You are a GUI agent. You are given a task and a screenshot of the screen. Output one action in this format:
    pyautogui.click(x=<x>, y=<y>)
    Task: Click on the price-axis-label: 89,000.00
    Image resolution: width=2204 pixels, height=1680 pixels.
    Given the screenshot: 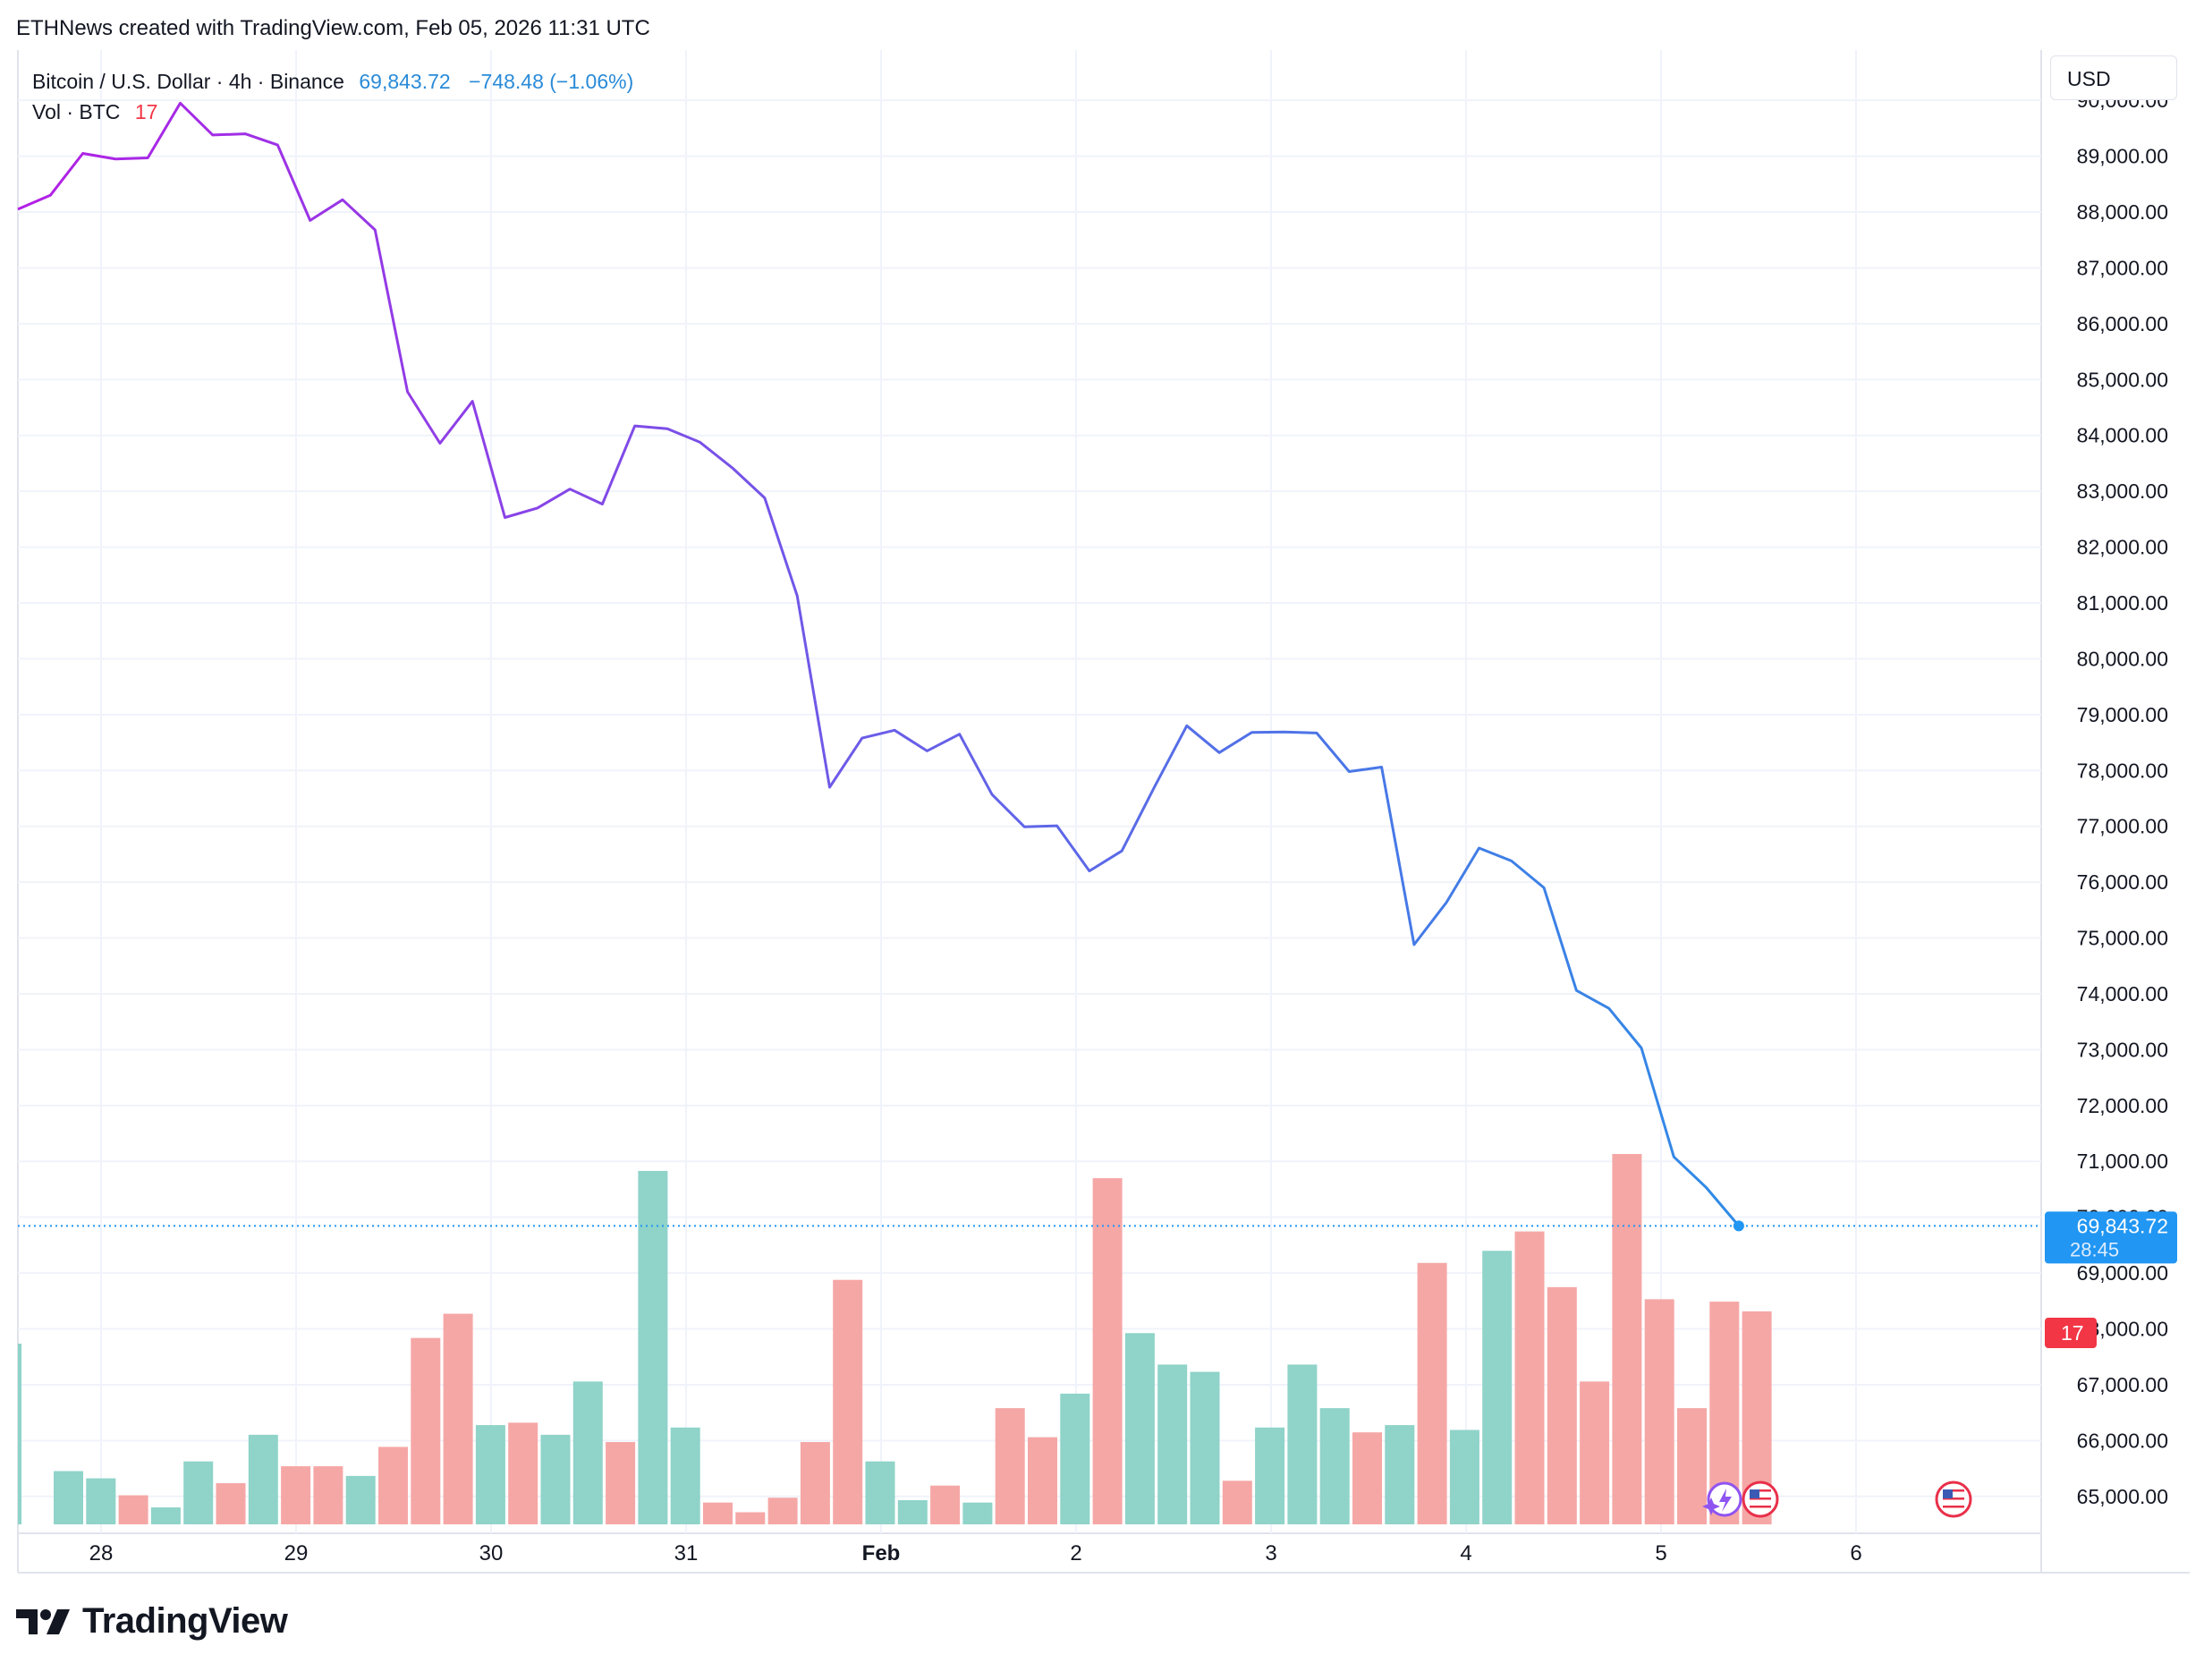 What is the action you would take?
    pyautogui.click(x=2122, y=156)
    